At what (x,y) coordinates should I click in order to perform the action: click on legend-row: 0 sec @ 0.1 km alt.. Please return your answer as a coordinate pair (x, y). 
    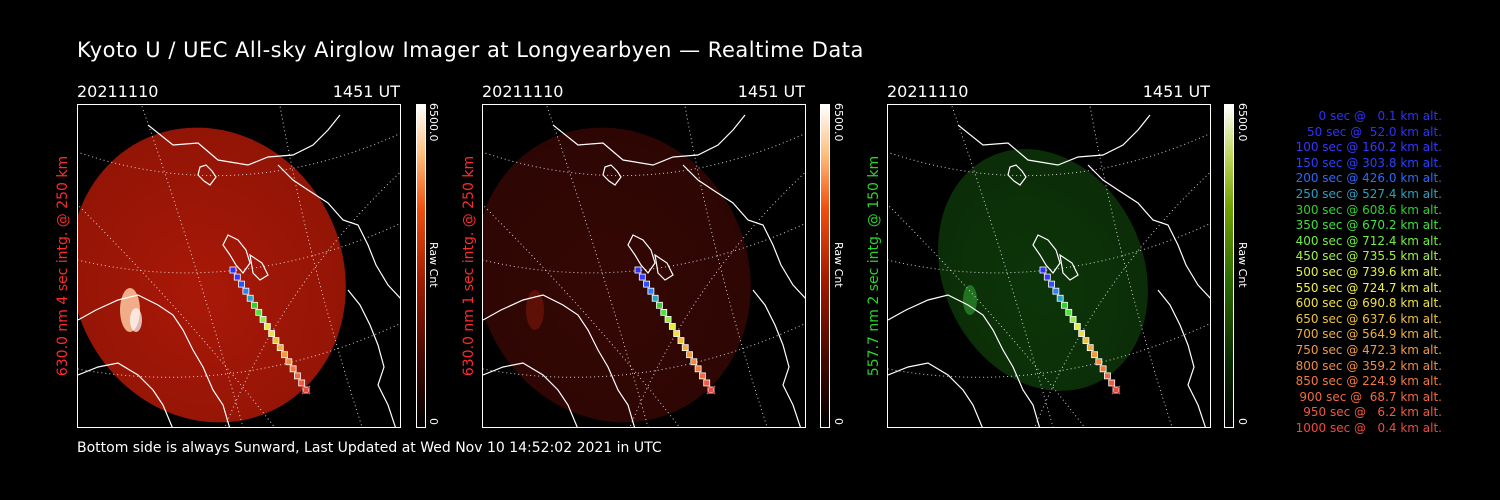
    Looking at the image, I should click on (1380, 116).